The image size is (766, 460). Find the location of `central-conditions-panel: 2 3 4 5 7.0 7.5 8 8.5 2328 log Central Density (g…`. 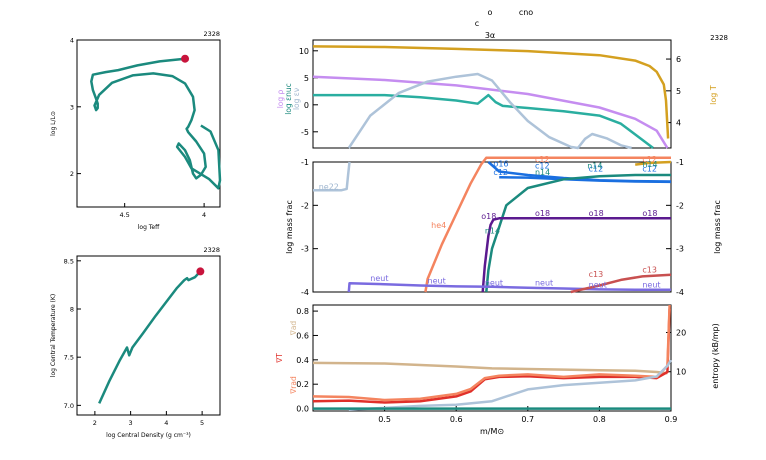

central-conditions-panel: 2 3 4 5 7.0 7.5 8 8.5 2328 log Central Density (g… is located at coordinates (135, 342).